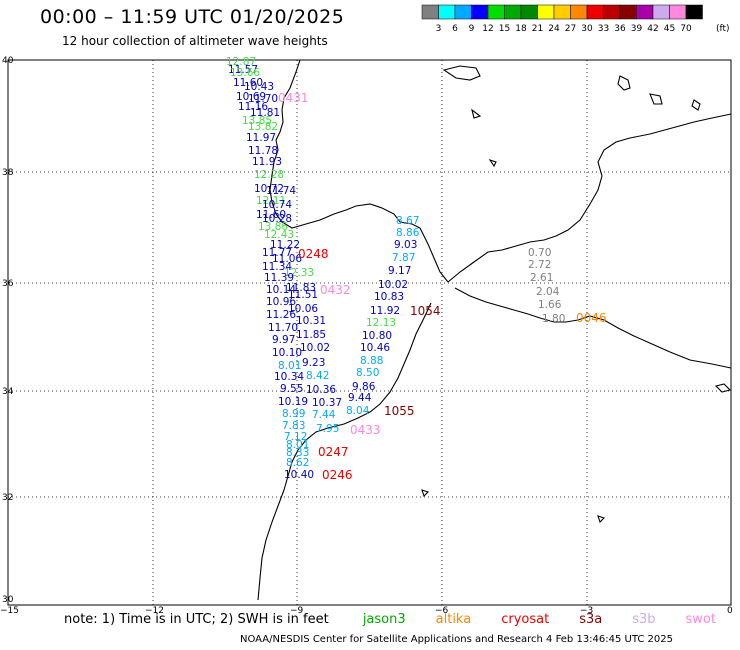 This screenshot has width=740, height=650. Describe the element at coordinates (375, 348) in the screenshot. I see `wave-height-value: 10.46` at that location.